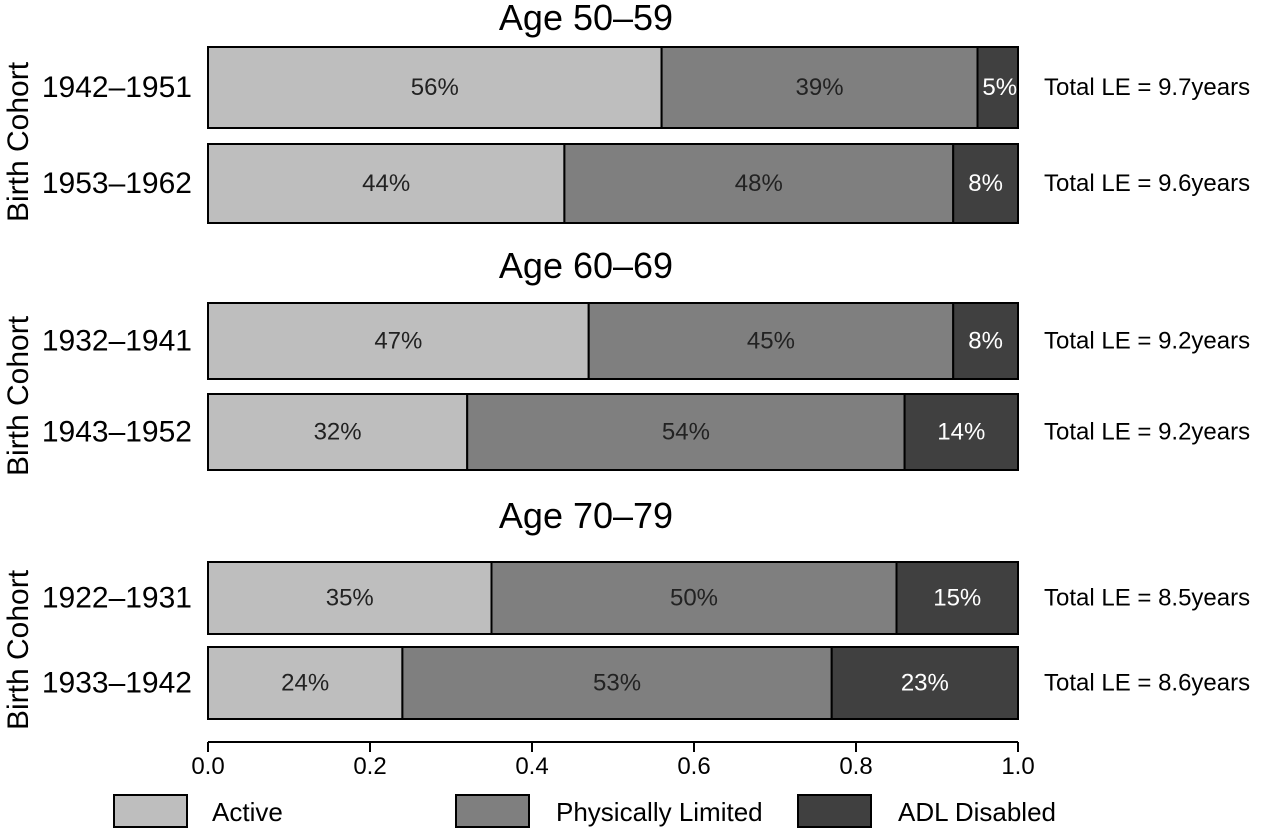 The width and height of the screenshot is (1280, 831). What do you see at coordinates (369, 766) in the screenshot?
I see `x-tick-label: 0.2` at bounding box center [369, 766].